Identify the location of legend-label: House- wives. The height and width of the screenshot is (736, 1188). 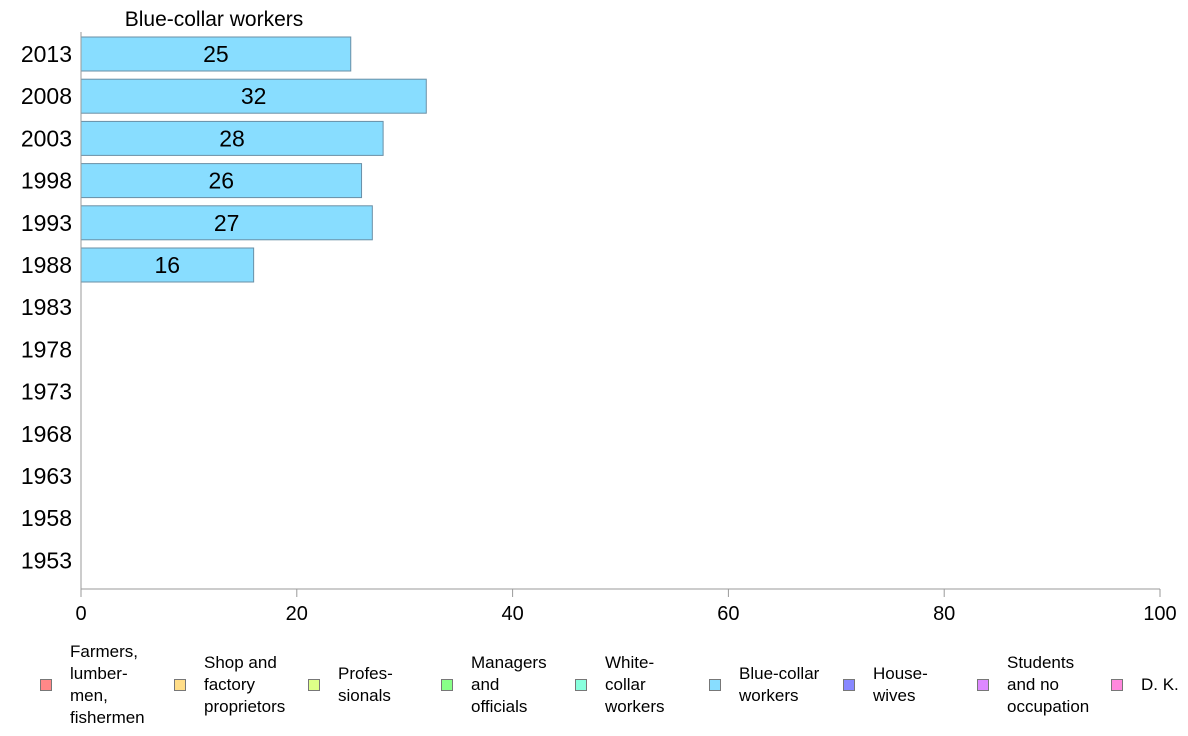
(900, 684).